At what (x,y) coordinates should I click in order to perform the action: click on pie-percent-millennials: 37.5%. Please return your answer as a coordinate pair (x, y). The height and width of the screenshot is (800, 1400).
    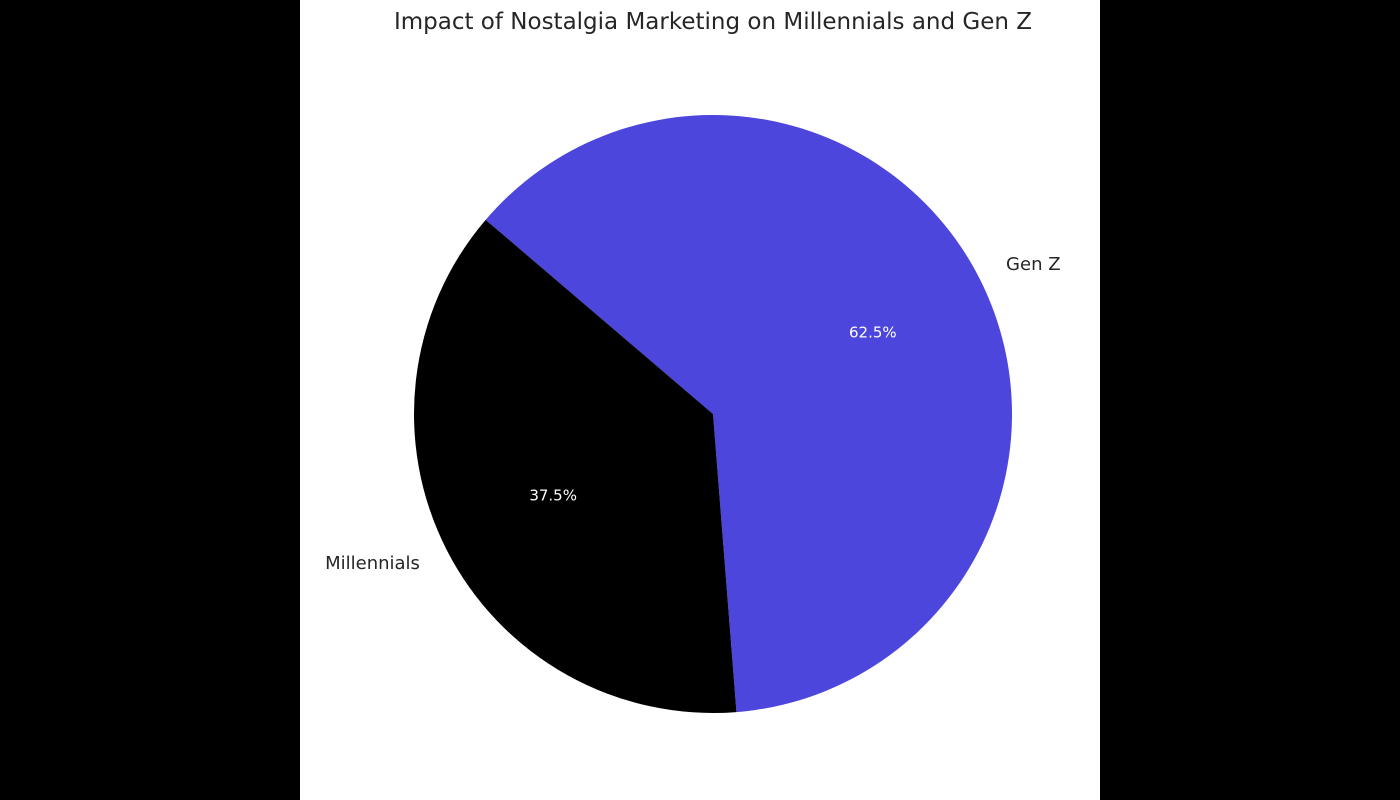
    Looking at the image, I should click on (553, 495).